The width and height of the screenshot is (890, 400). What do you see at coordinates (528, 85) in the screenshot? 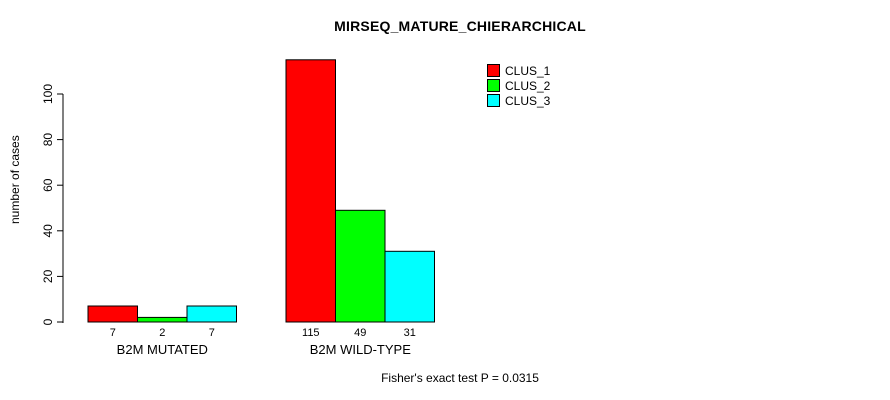
I see `legend-label-clus-2: CLUS_2` at bounding box center [528, 85].